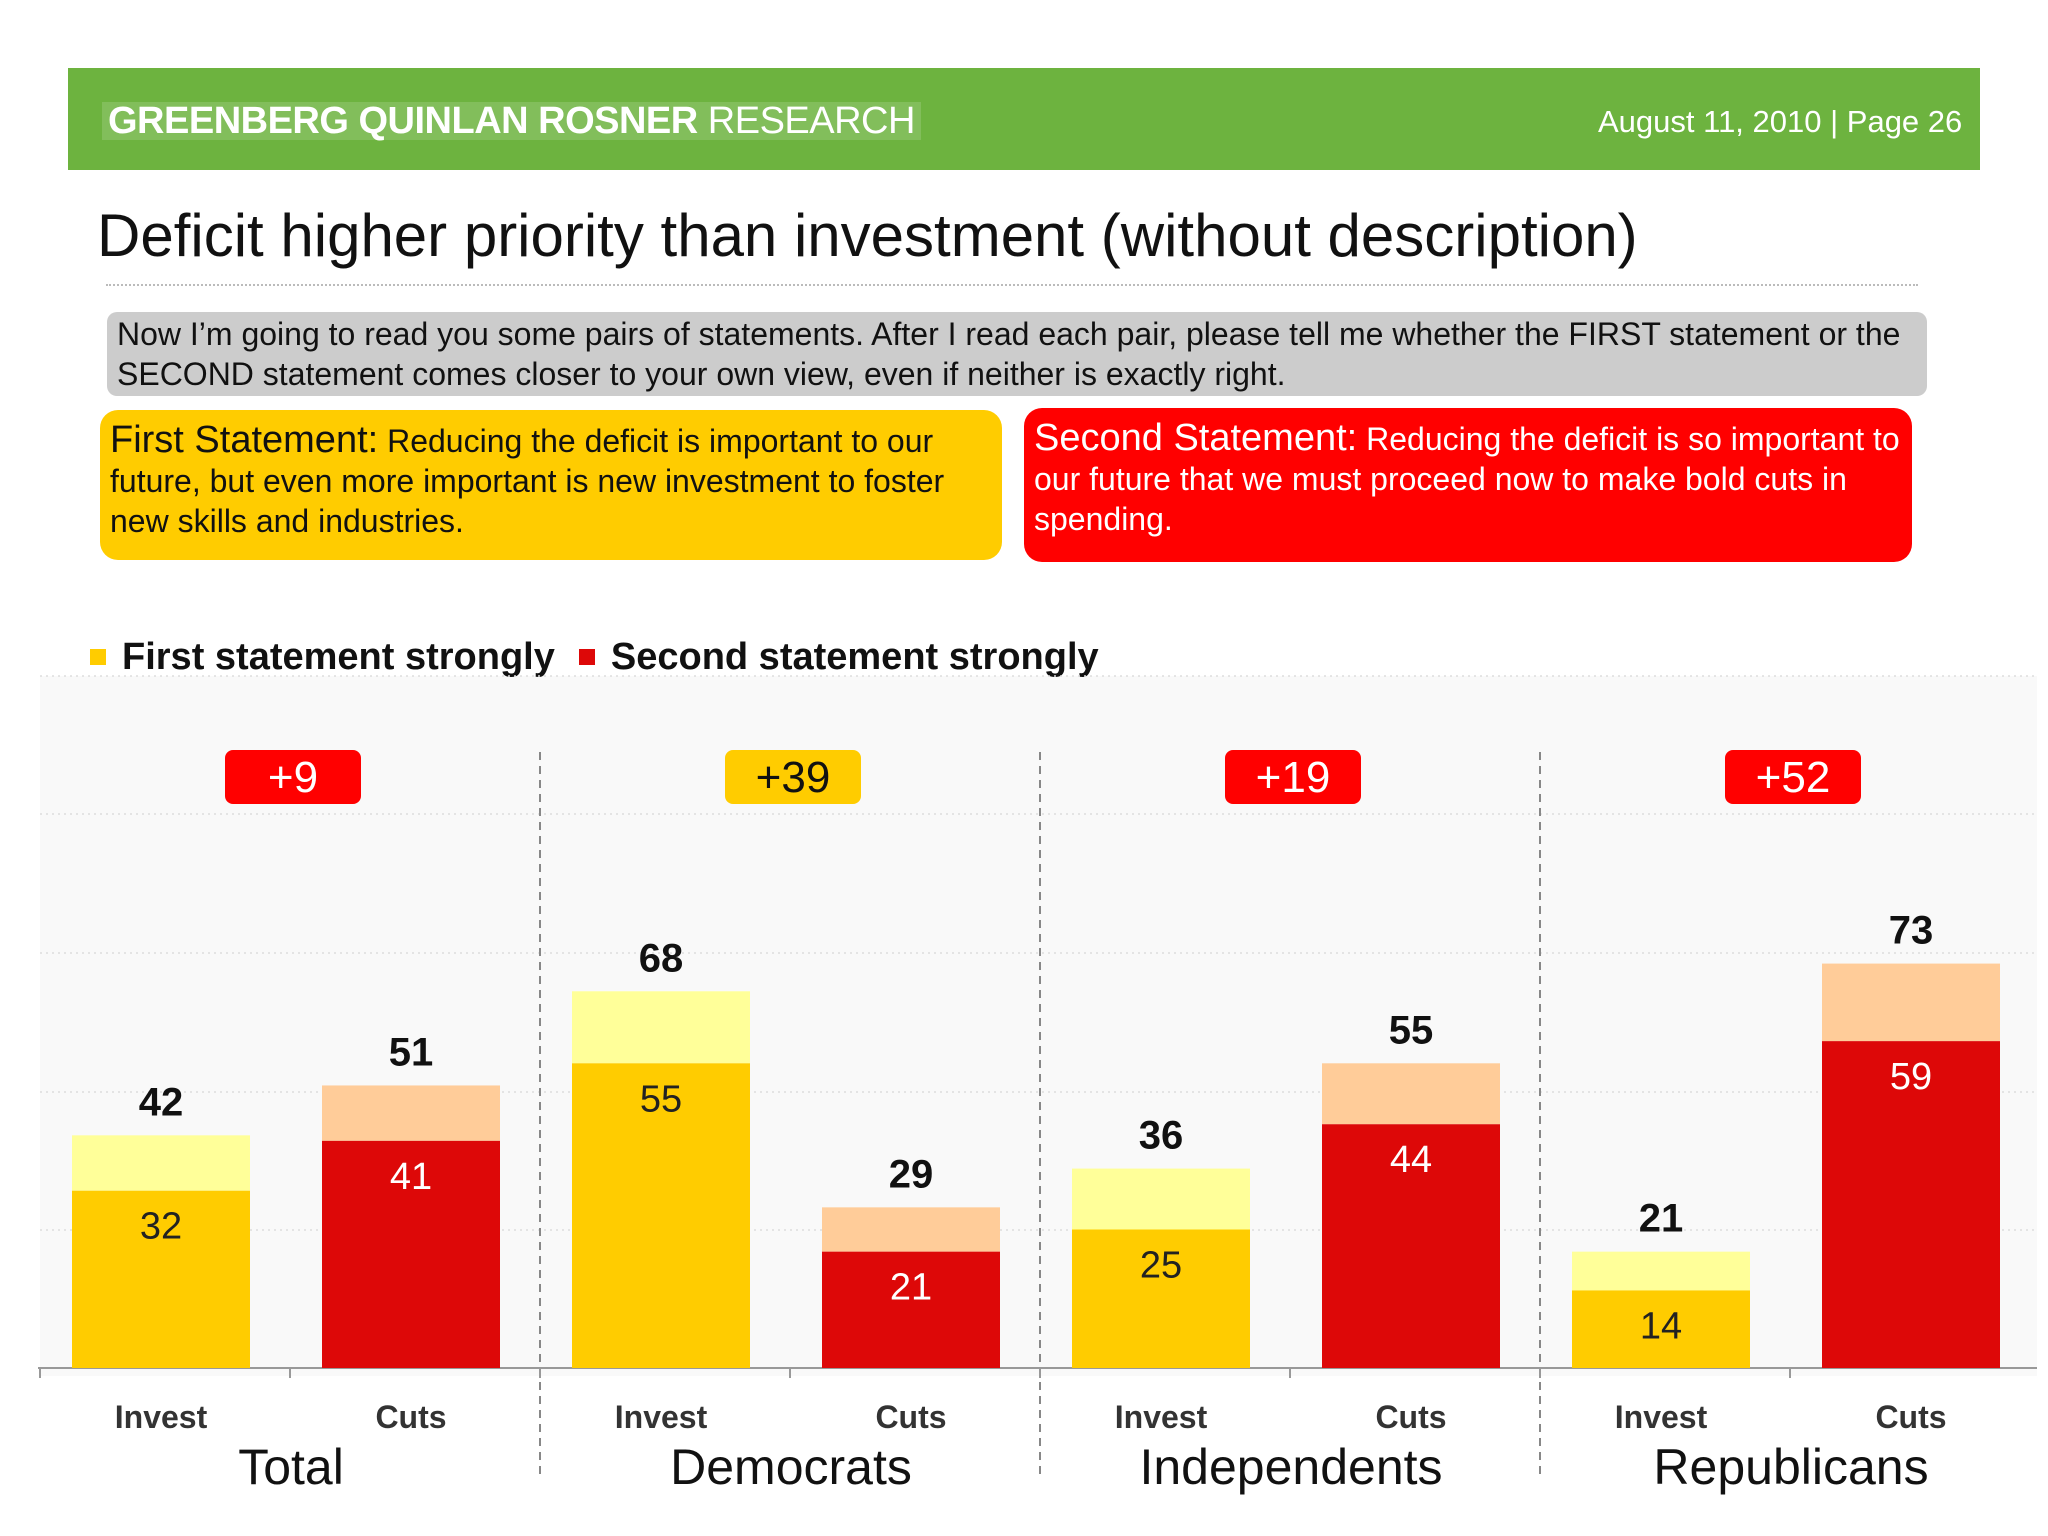 Image resolution: width=2048 pixels, height=1536 pixels. Describe the element at coordinates (1161, 1136) in the screenshot. I see `bar-total-label: 36` at that location.